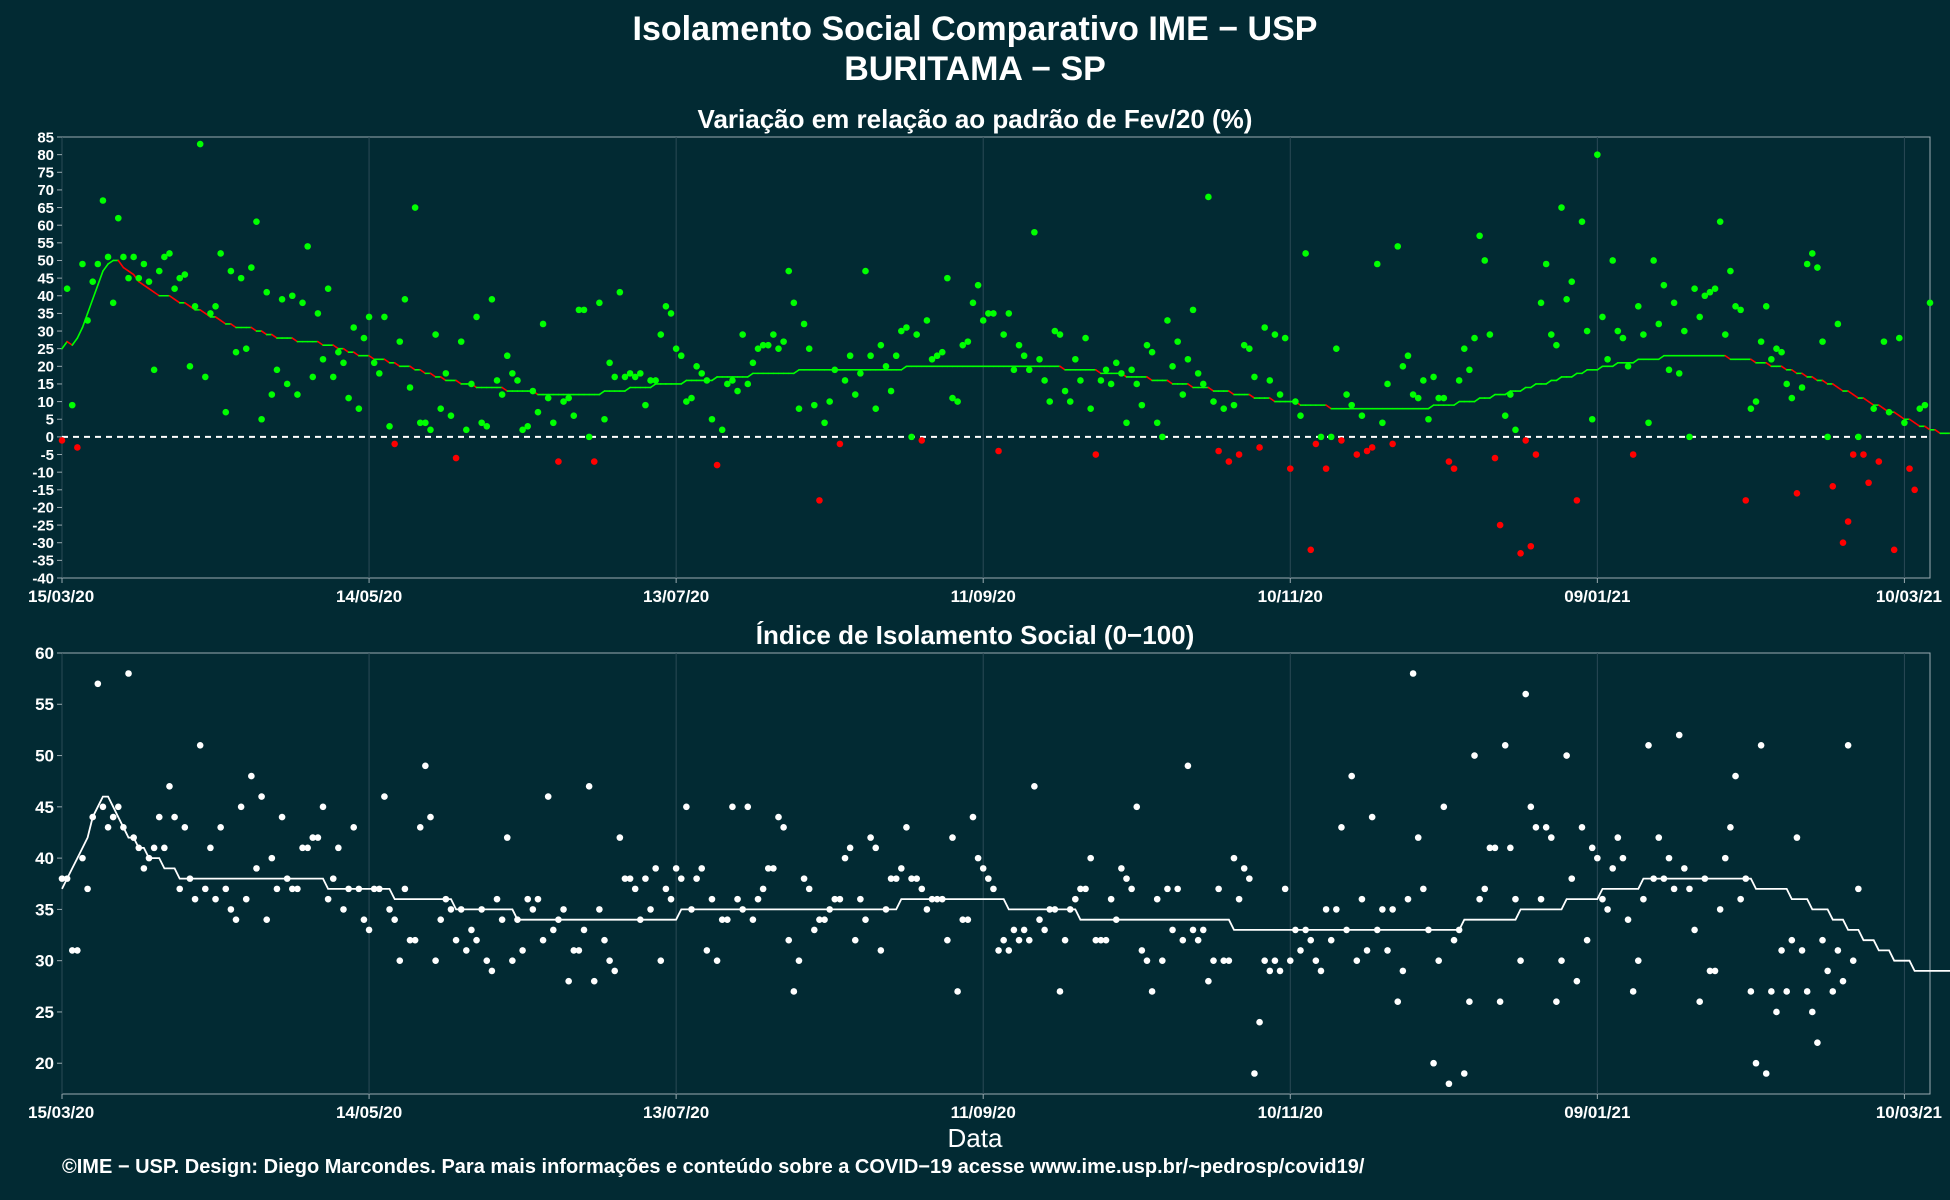 The width and height of the screenshot is (1950, 1200). Describe the element at coordinates (45, 331) in the screenshot. I see `panel1-y-tick-label: 30` at that location.